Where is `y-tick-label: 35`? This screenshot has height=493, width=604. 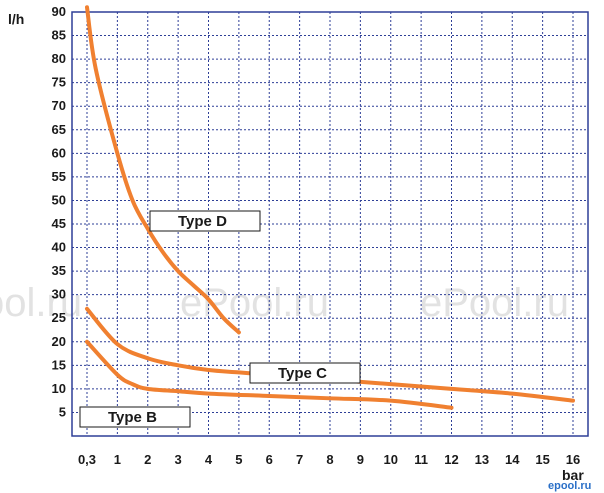
y-tick-label: 35 is located at coordinates (59, 270).